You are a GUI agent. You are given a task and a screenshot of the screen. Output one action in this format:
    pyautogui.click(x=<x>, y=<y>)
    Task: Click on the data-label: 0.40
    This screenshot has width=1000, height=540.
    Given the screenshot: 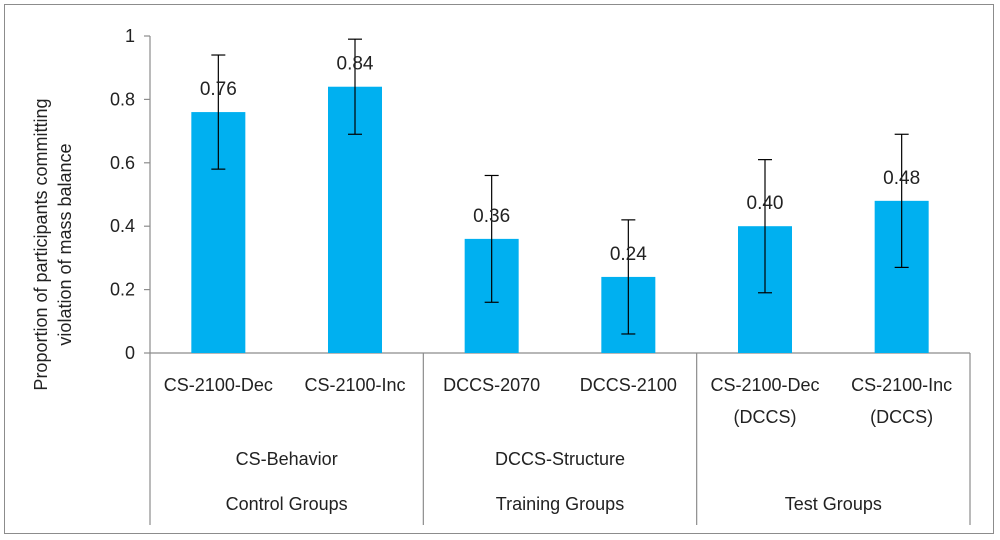 What is the action you would take?
    pyautogui.click(x=765, y=203)
    